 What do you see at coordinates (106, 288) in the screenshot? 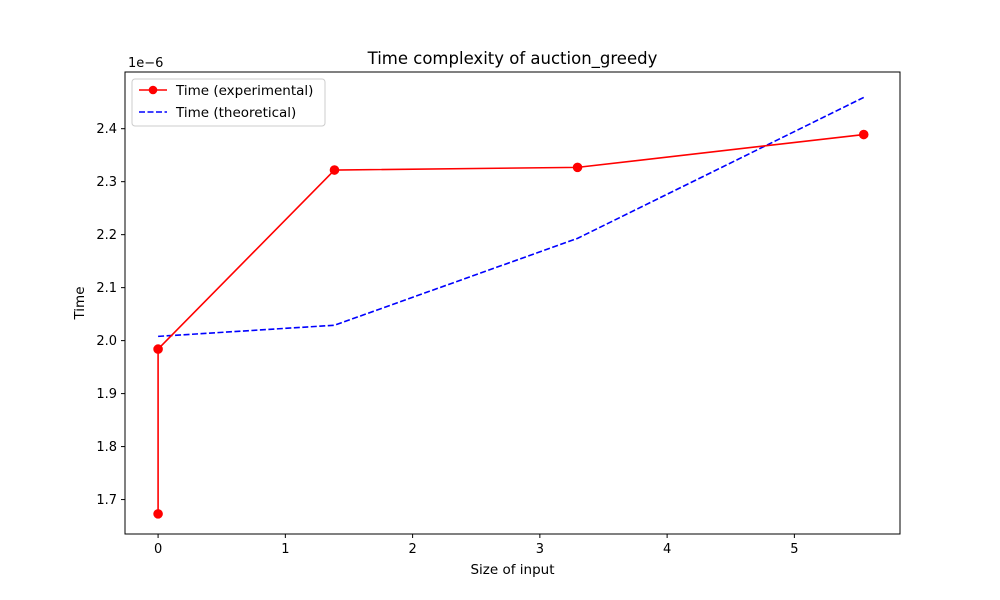
I see `y-tick-label: 2.1` at bounding box center [106, 288].